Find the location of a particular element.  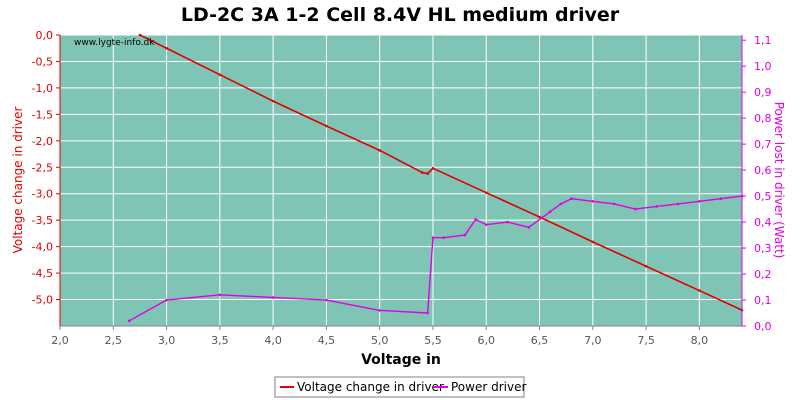

x-tick-label: 3,5 is located at coordinates (220, 340).